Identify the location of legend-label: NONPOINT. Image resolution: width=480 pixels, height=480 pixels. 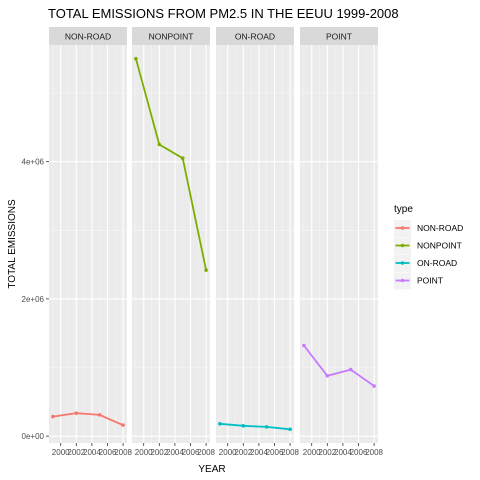
(439, 246).